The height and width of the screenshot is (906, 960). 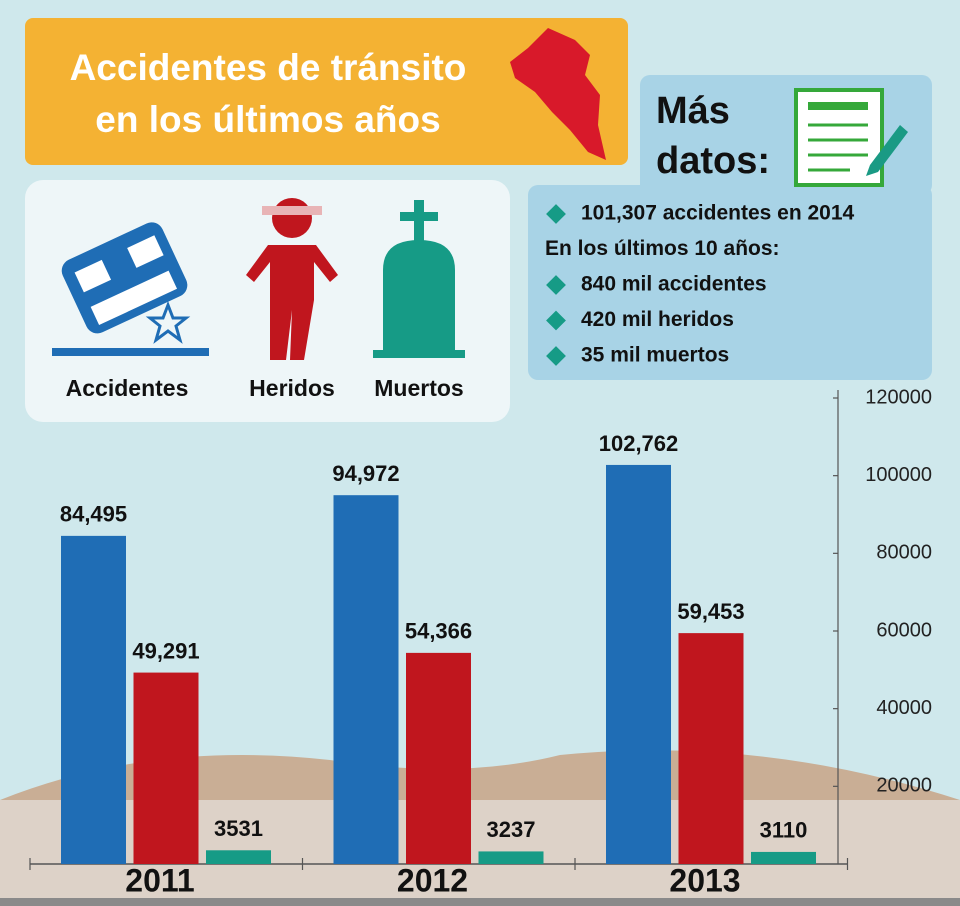 What do you see at coordinates (904, 786) in the screenshot?
I see `y-tick-label: 20000` at bounding box center [904, 786].